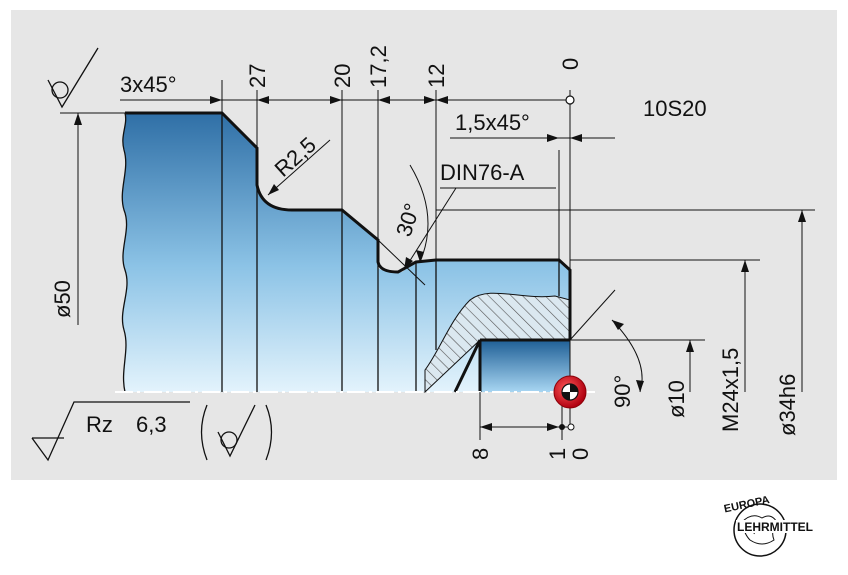 Image resolution: width=848 pixels, height=575 pixels. Describe the element at coordinates (570, 64) in the screenshot. I see `tick-label-0-top: 0` at that location.